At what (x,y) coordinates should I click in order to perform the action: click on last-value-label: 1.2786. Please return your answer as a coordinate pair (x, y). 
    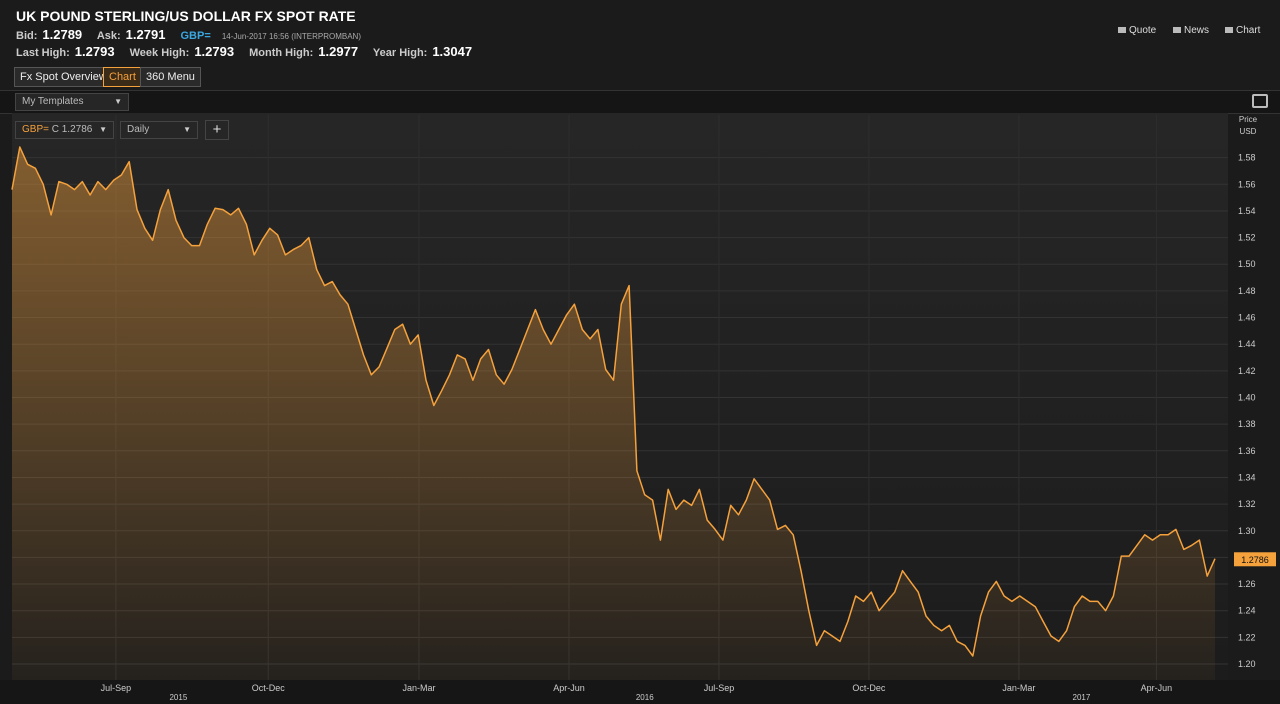
    Looking at the image, I should click on (1255, 560).